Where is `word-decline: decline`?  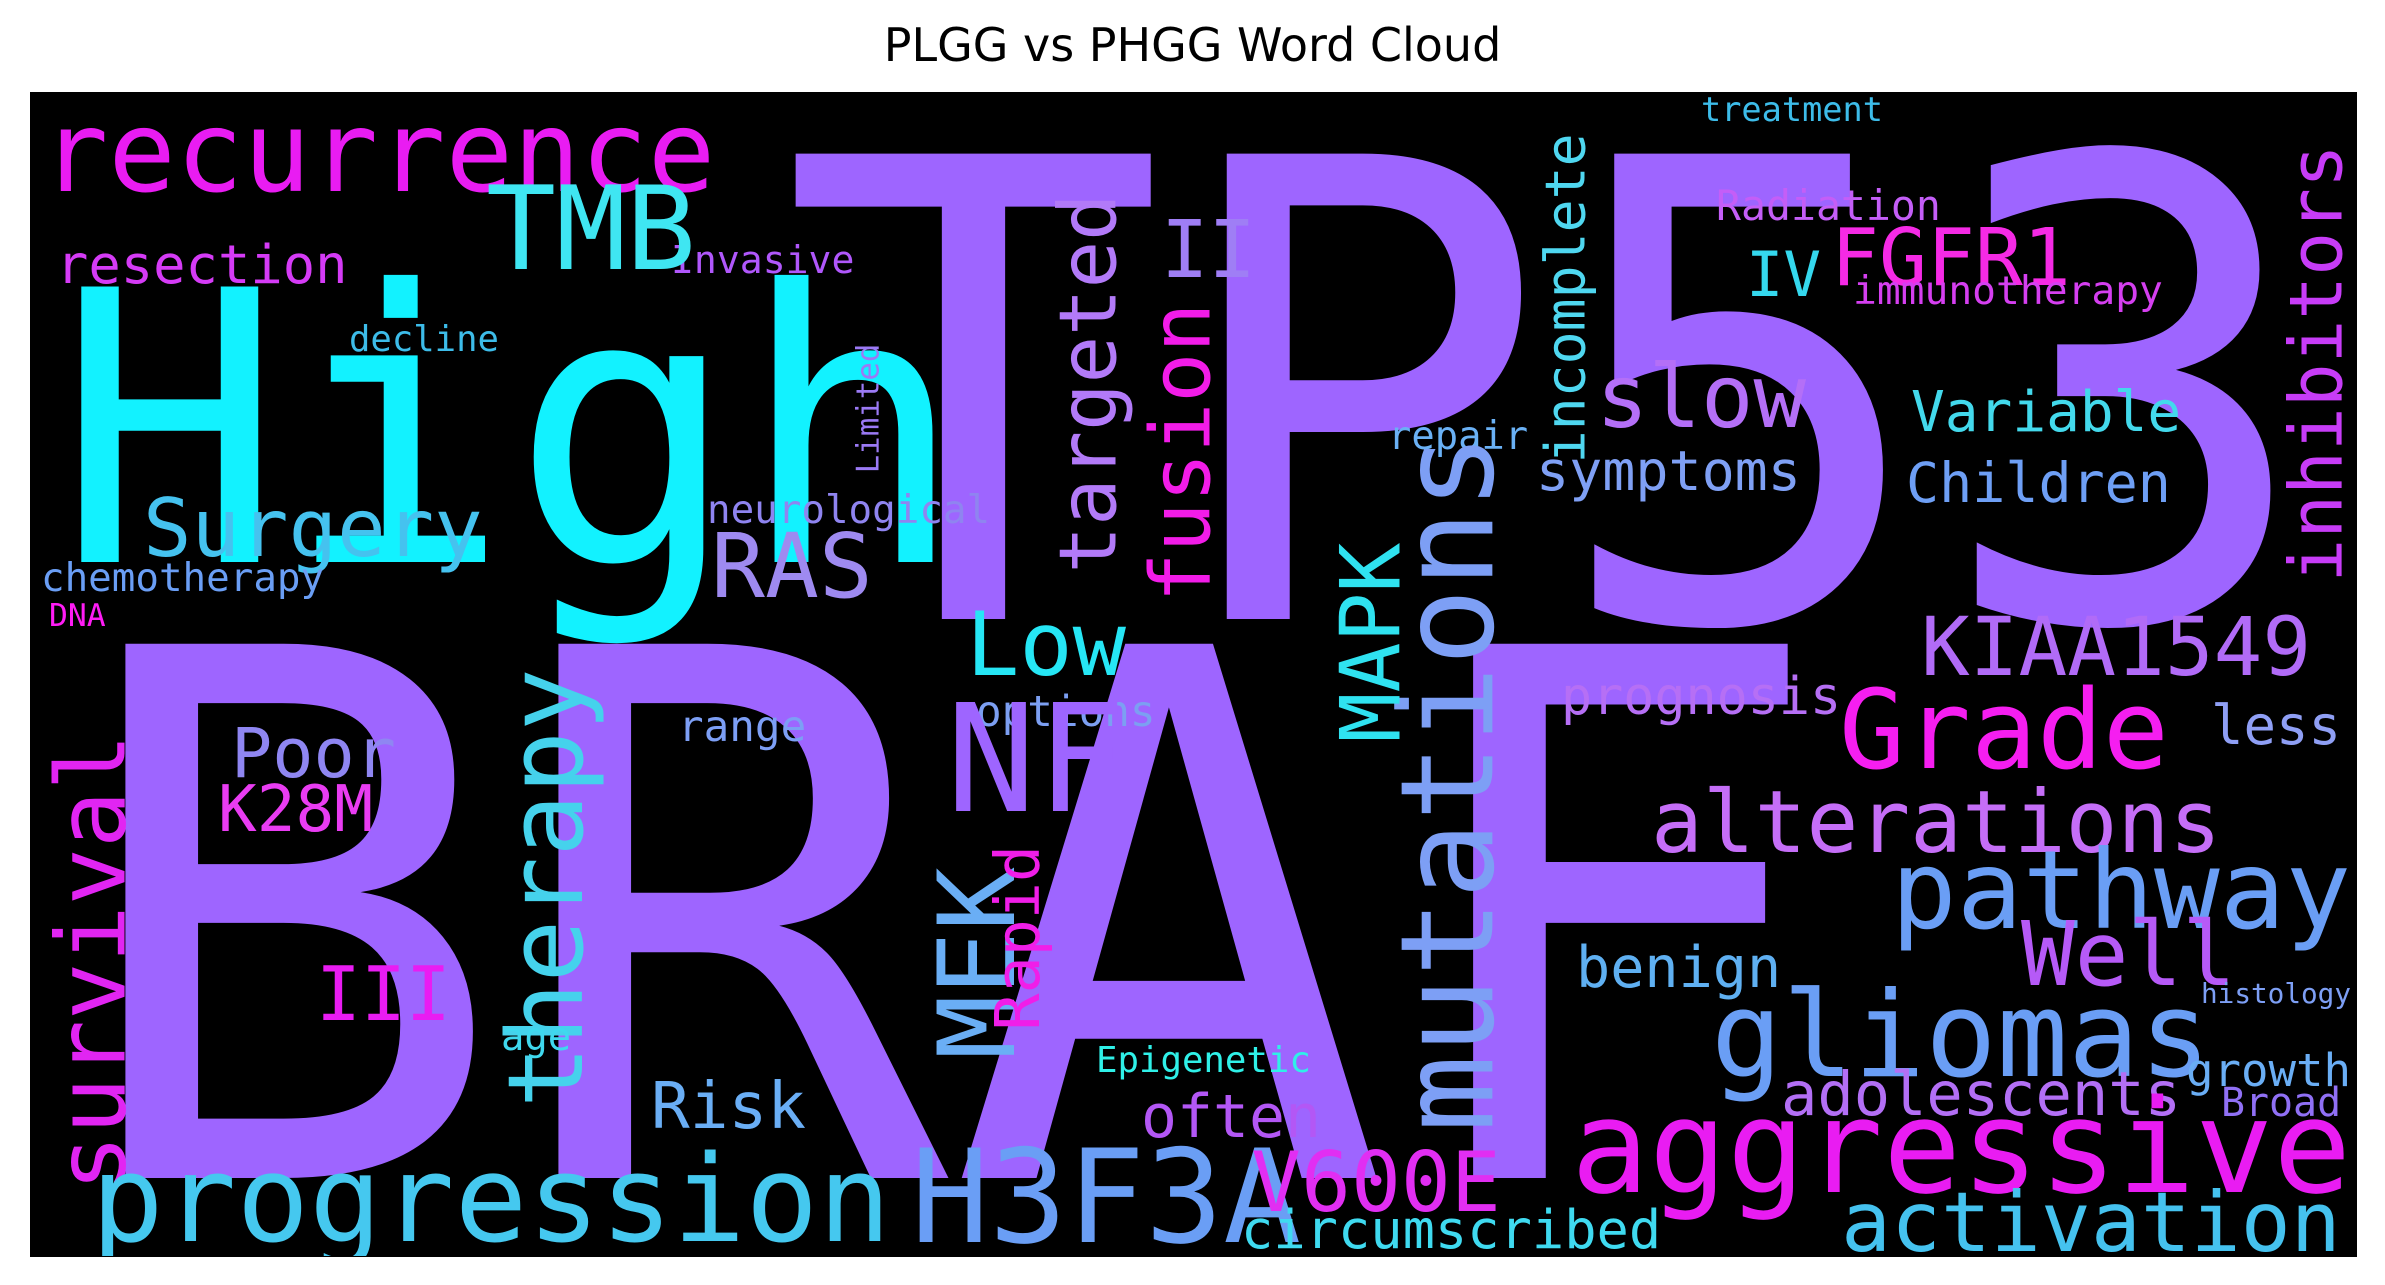 word-decline: decline is located at coordinates (424, 339).